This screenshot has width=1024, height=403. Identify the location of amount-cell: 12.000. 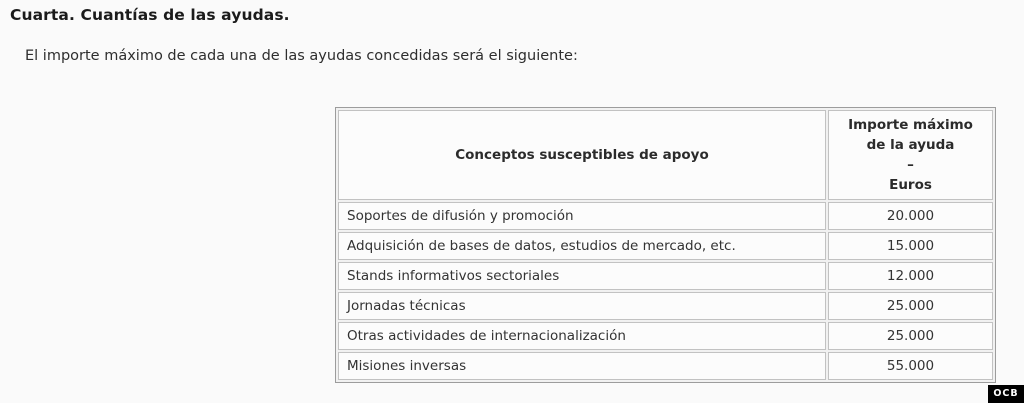
(910, 276).